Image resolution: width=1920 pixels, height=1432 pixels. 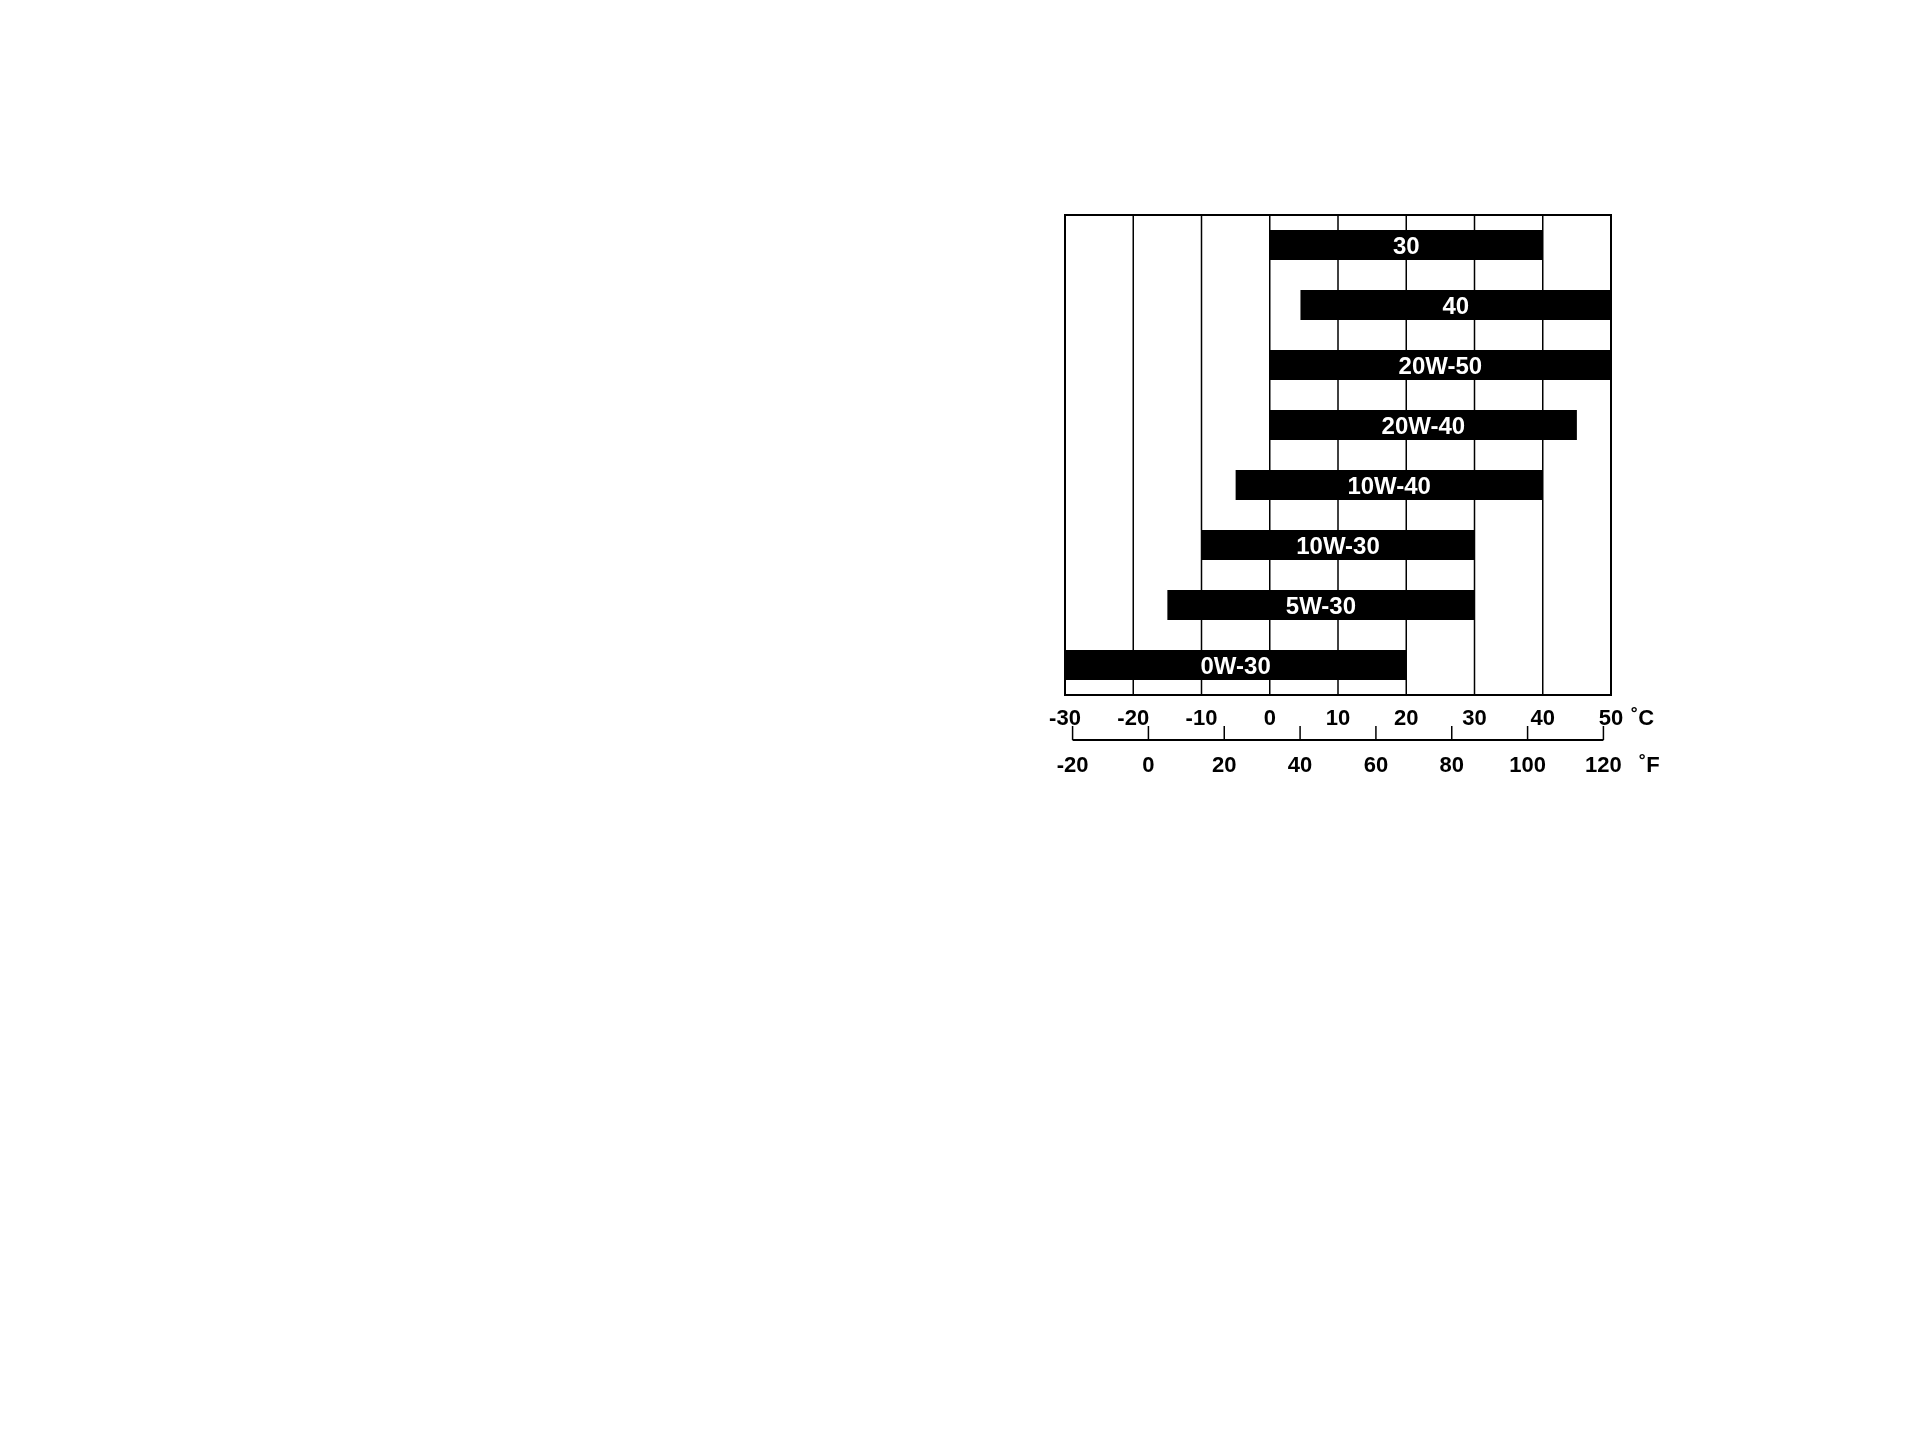 I want to click on x-tick-label: 0, so click(x=1269, y=717).